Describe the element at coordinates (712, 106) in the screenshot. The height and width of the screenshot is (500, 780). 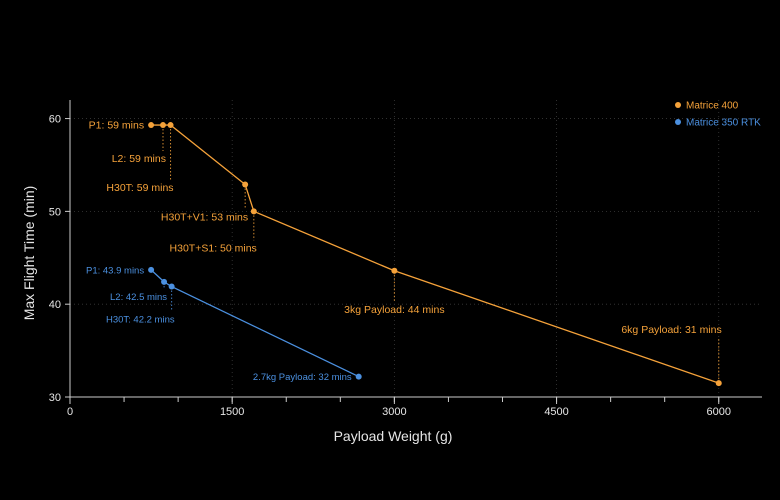
I see `legend-label: Matrice 400` at that location.